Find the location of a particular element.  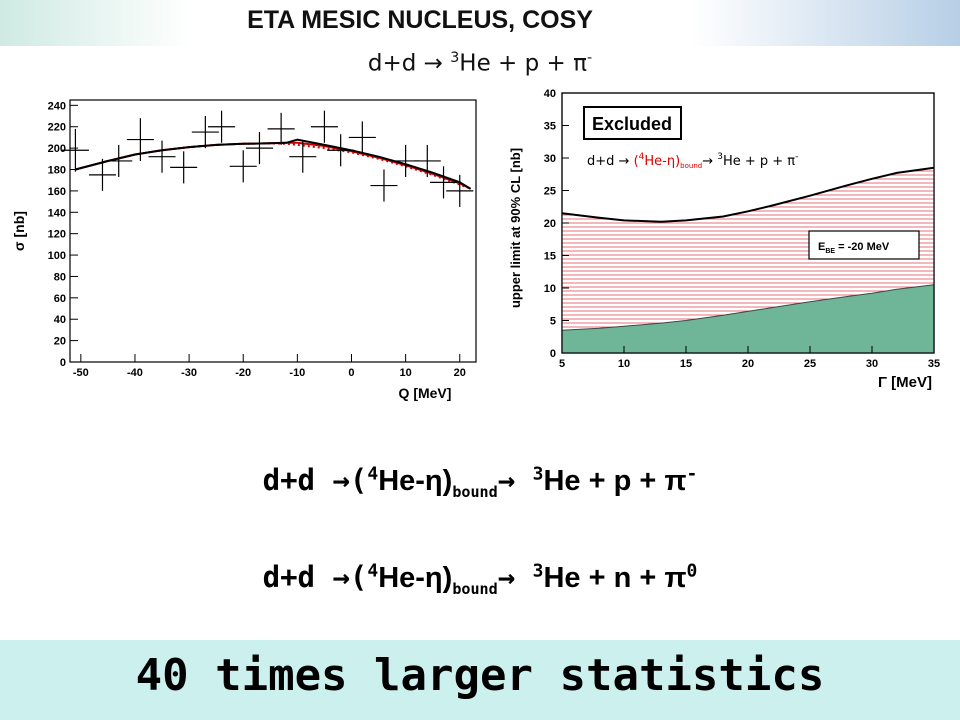

reaction-subtitle-products: He + p + π is located at coordinates (523, 63).